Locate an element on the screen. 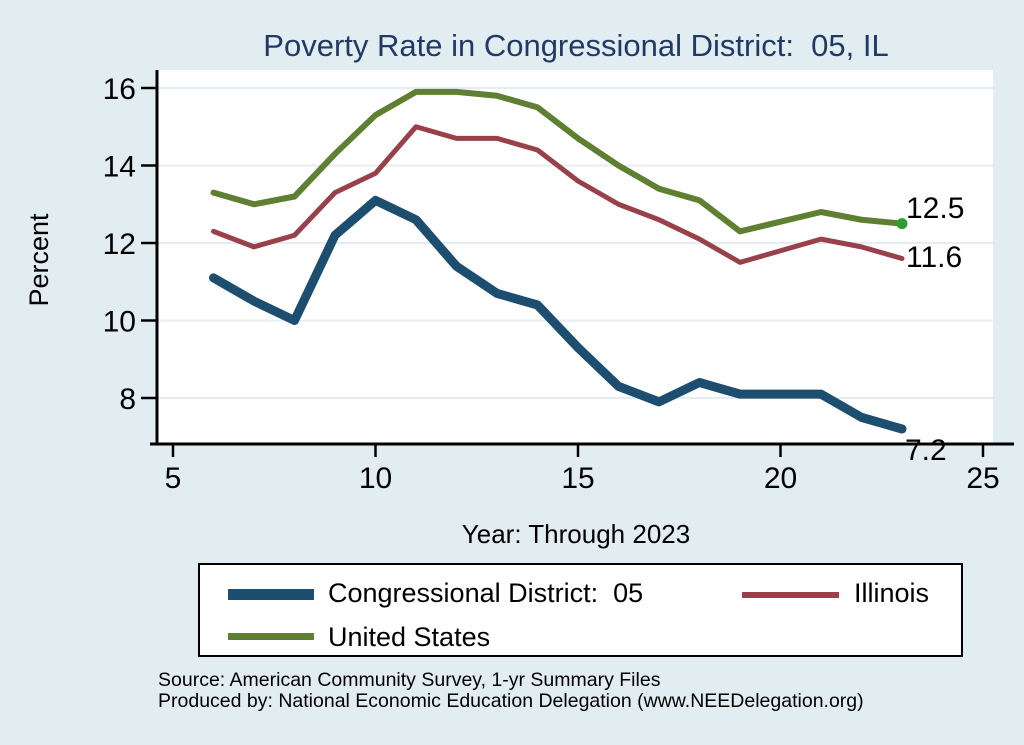 This screenshot has height=745, width=1024. legend-swatch-united-states is located at coordinates (271, 636).